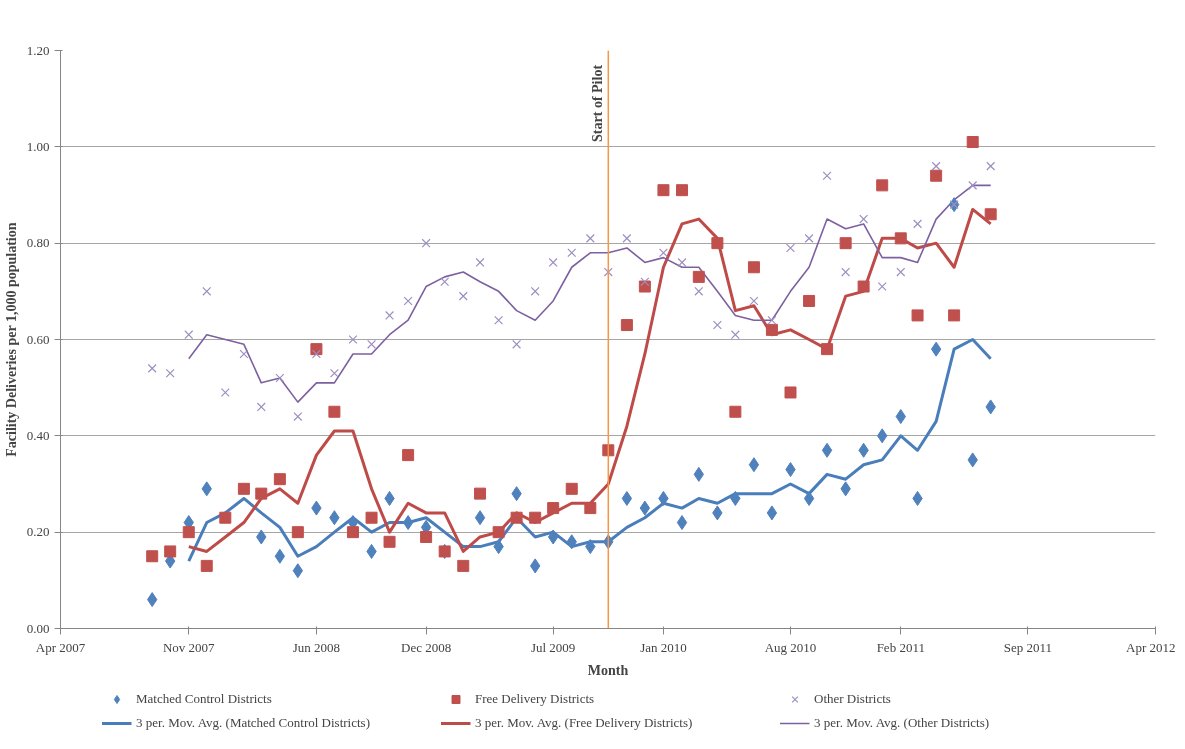 The width and height of the screenshot is (1185, 749). What do you see at coordinates (535, 699) in the screenshot?
I see `legend-label: Free Delivery Districts` at bounding box center [535, 699].